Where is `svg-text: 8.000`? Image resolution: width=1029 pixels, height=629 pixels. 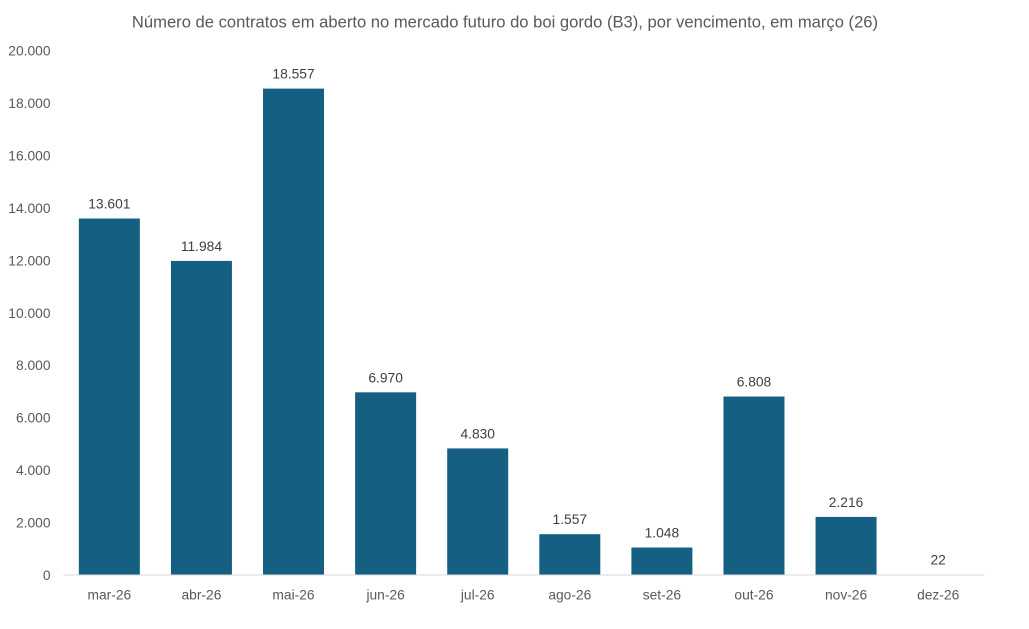
svg-text: 8.000 is located at coordinates (33, 365).